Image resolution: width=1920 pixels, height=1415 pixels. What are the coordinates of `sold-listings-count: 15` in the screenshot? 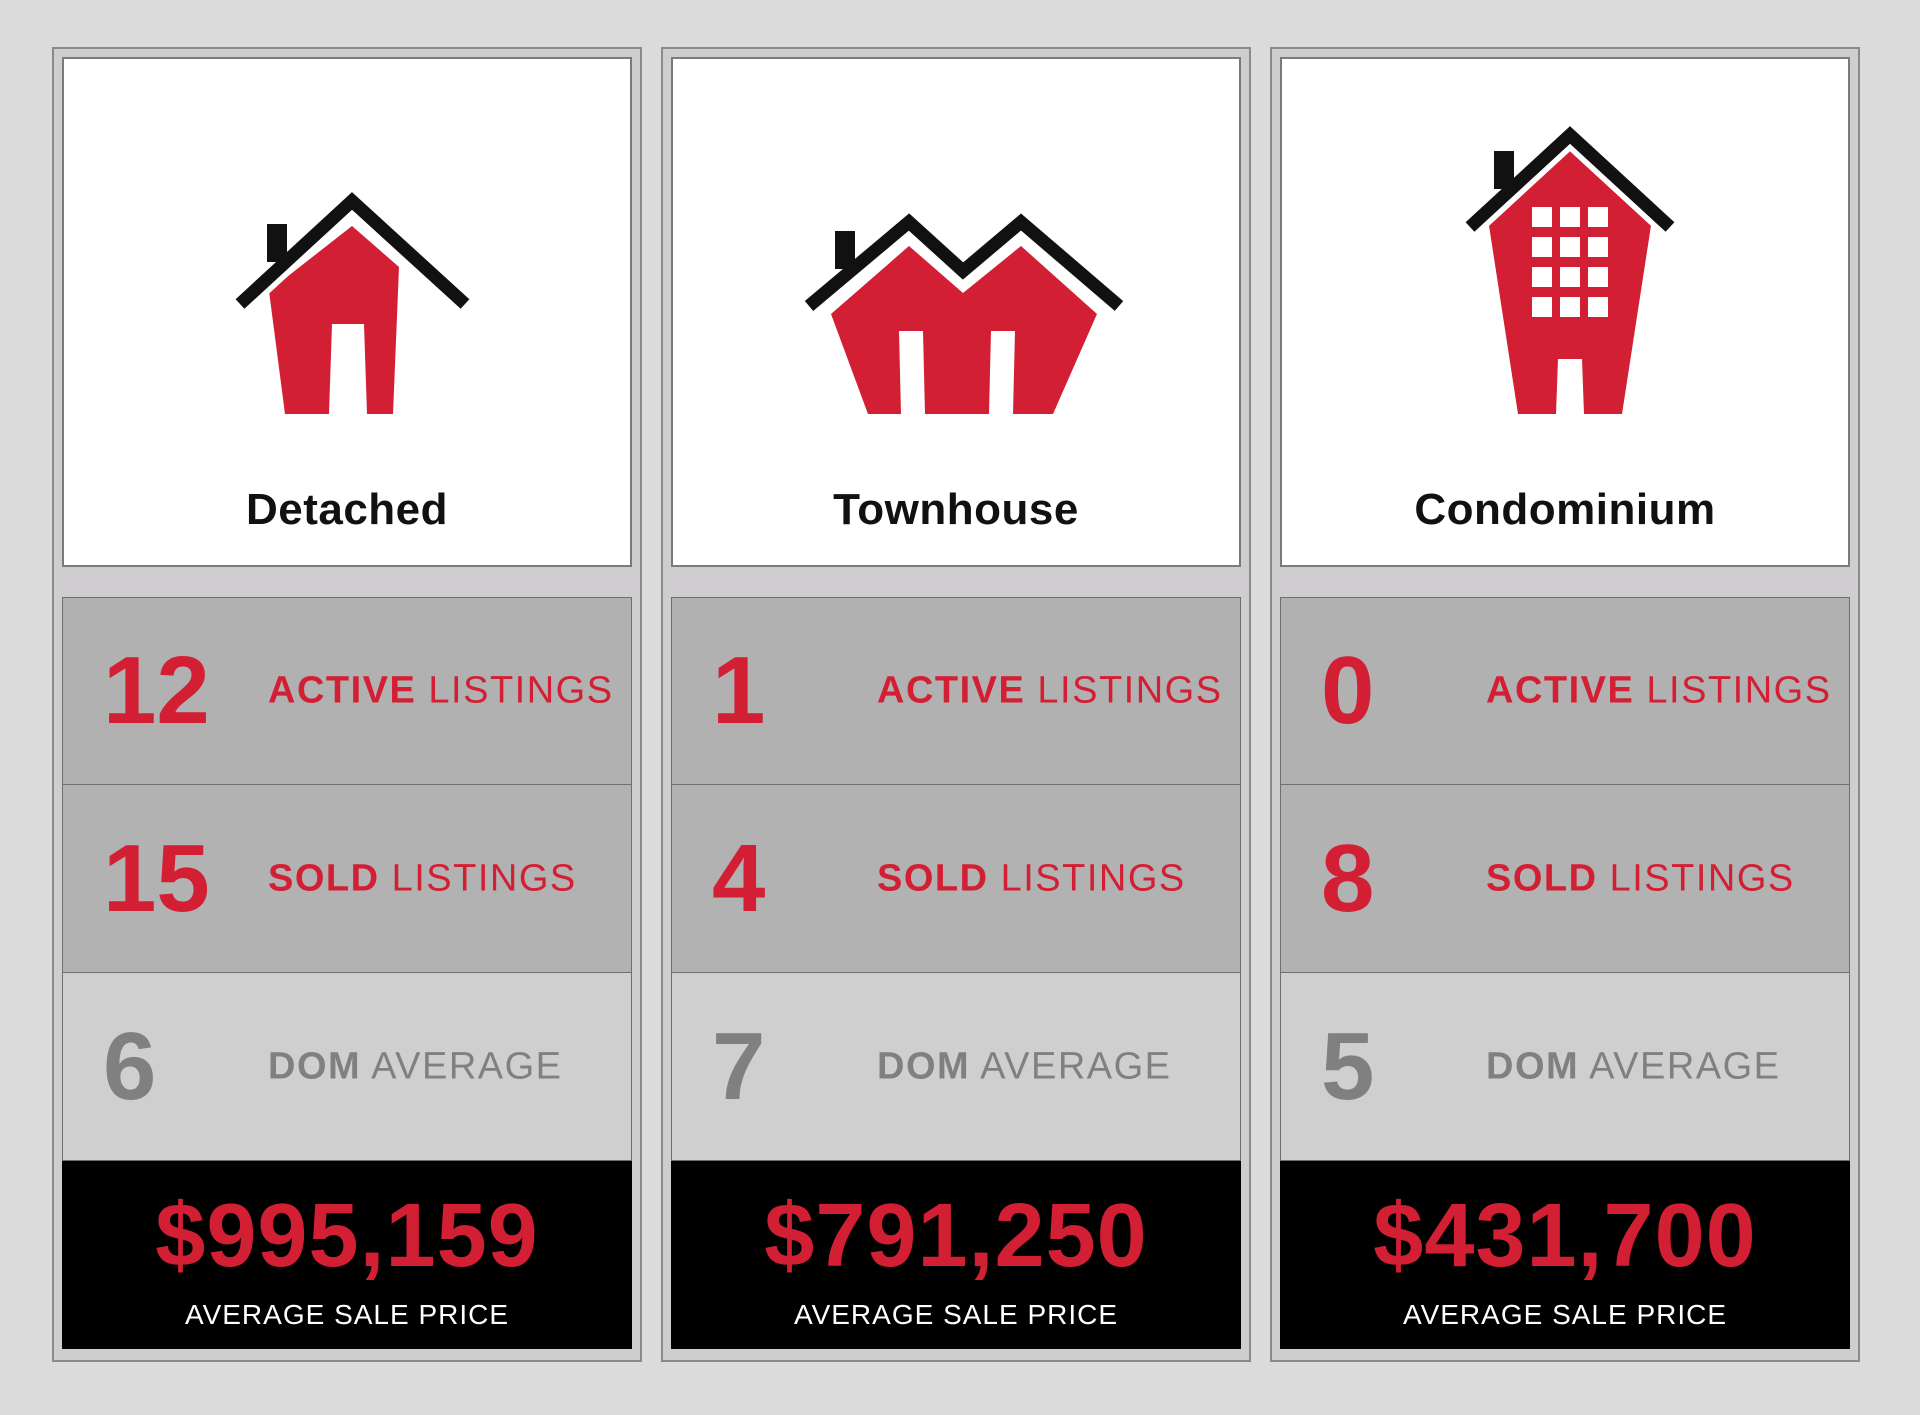 It's located at (156, 878).